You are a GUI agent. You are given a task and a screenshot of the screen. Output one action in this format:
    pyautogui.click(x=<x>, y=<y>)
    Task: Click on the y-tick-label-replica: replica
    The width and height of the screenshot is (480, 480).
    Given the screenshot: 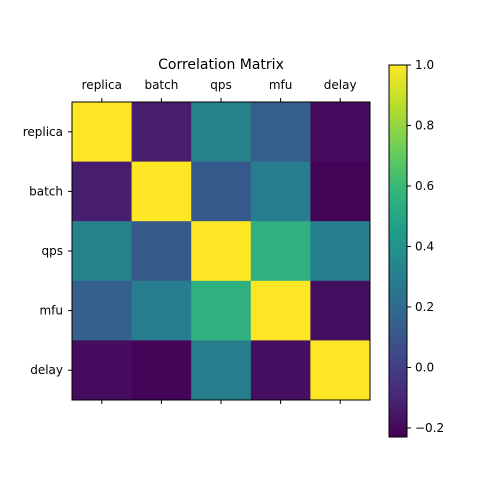 What is the action you would take?
    pyautogui.click(x=43, y=132)
    